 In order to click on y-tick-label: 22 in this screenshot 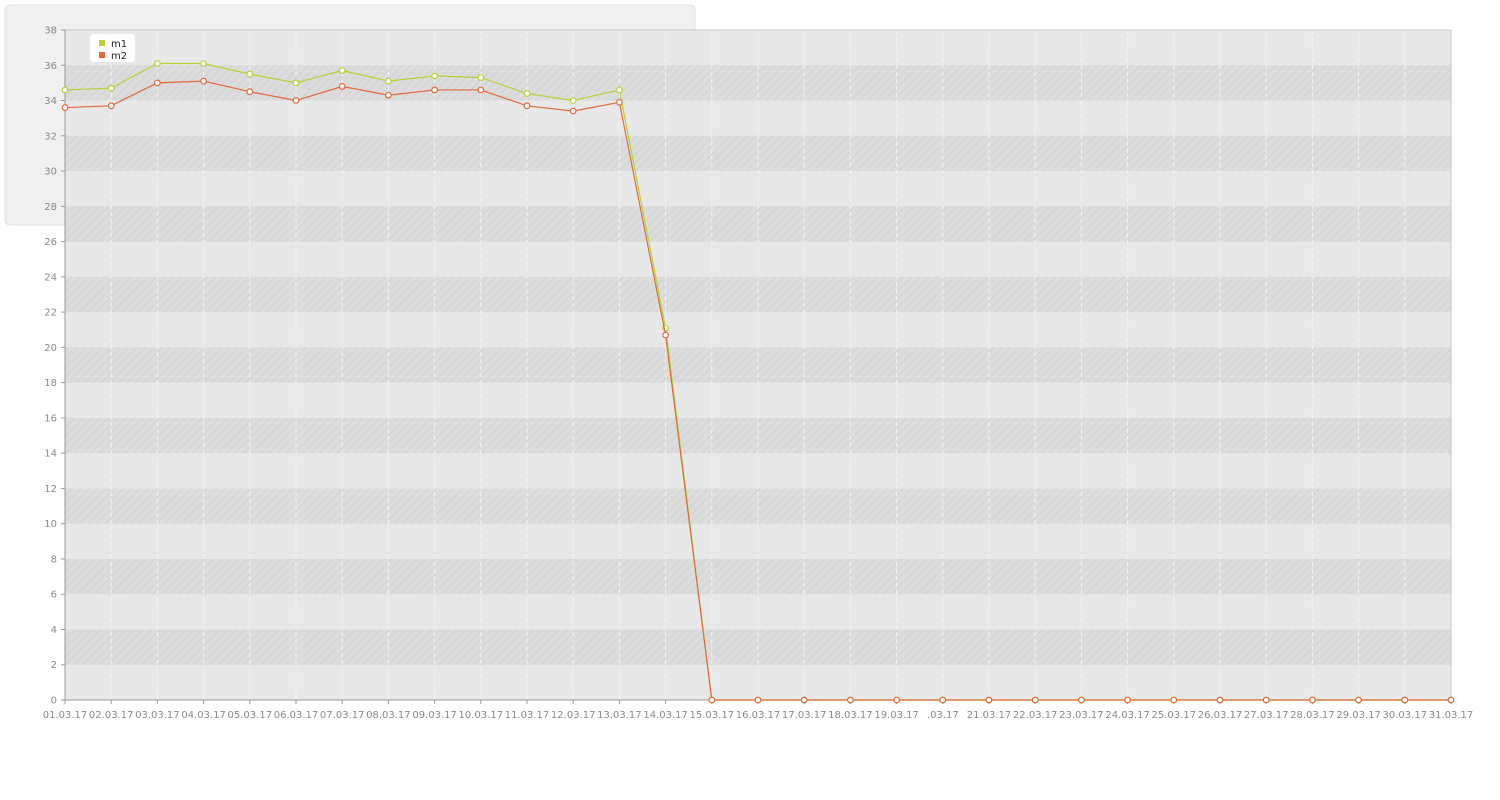, I will do `click(50, 313)`.